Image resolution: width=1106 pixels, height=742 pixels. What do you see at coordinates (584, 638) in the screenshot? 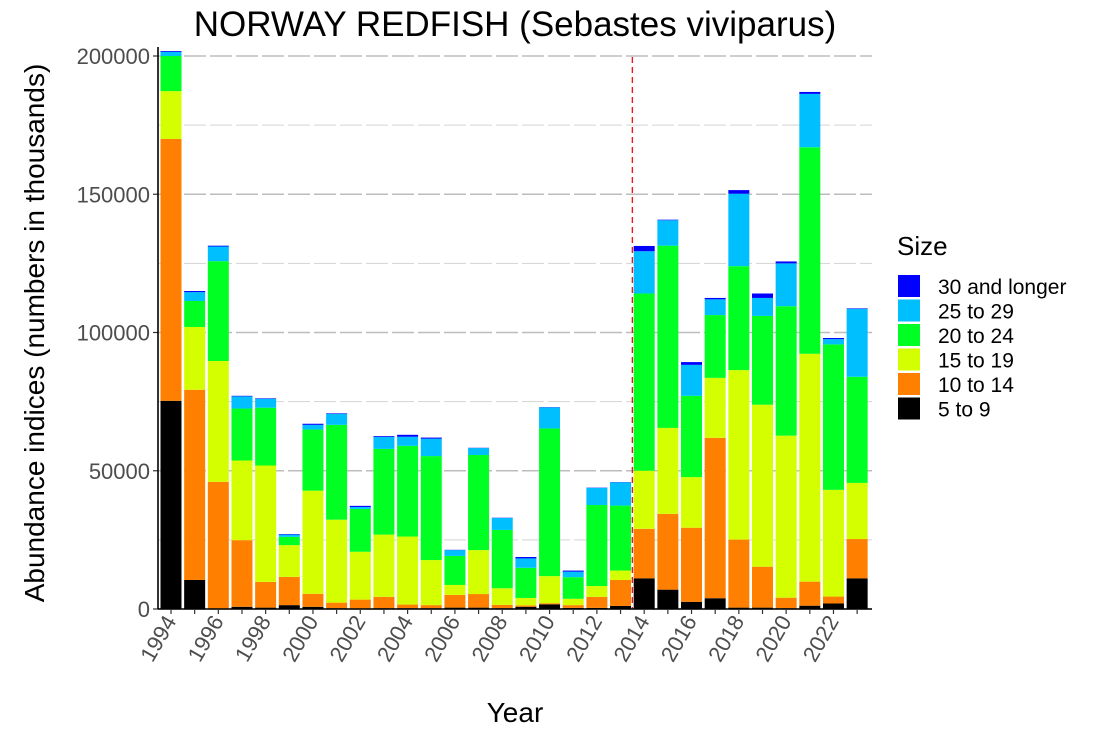
I see `x-tick-label: 2012` at bounding box center [584, 638].